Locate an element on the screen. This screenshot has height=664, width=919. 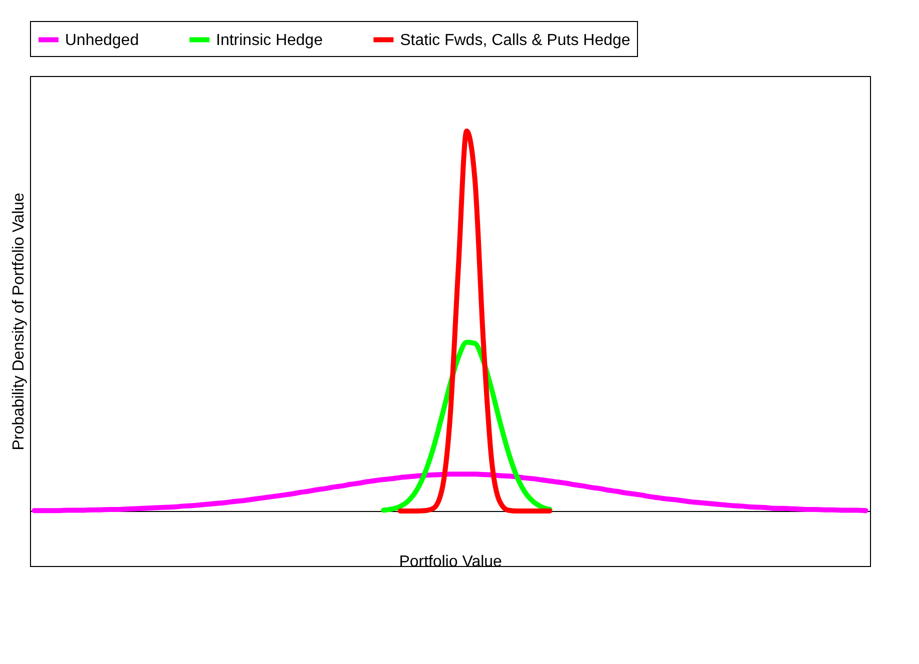
legend-label: Intrinsic Hedge is located at coordinates (269, 40).